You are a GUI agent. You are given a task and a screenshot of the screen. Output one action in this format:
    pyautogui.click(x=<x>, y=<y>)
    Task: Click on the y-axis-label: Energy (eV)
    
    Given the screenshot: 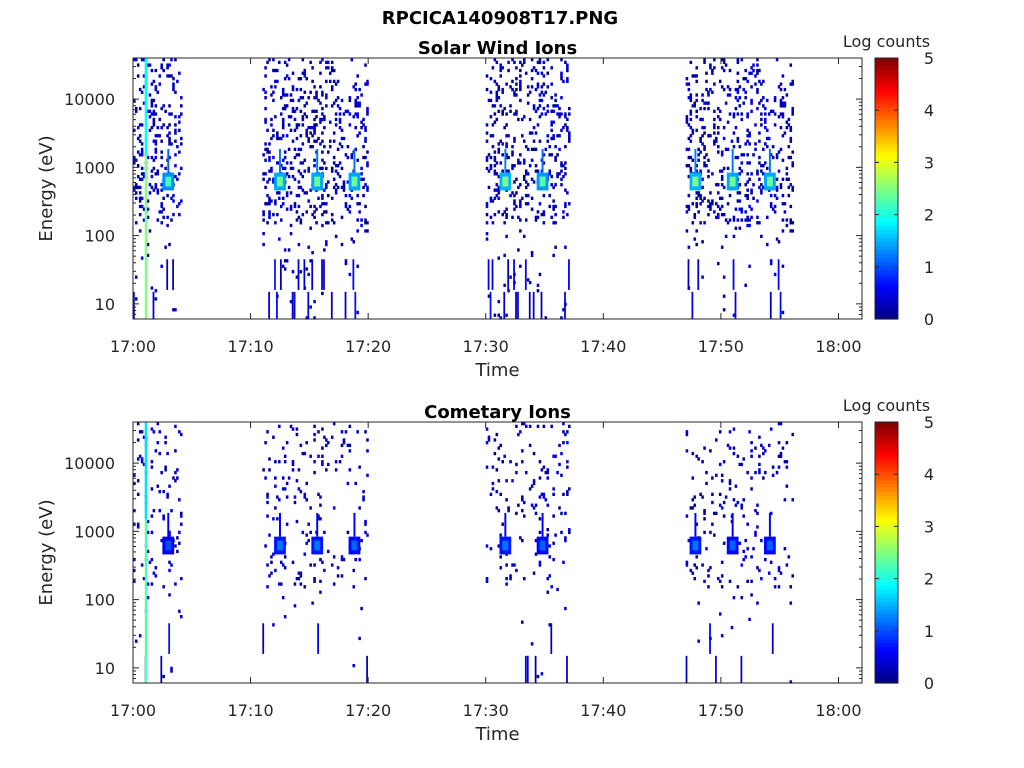 What is the action you would take?
    pyautogui.click(x=46, y=188)
    